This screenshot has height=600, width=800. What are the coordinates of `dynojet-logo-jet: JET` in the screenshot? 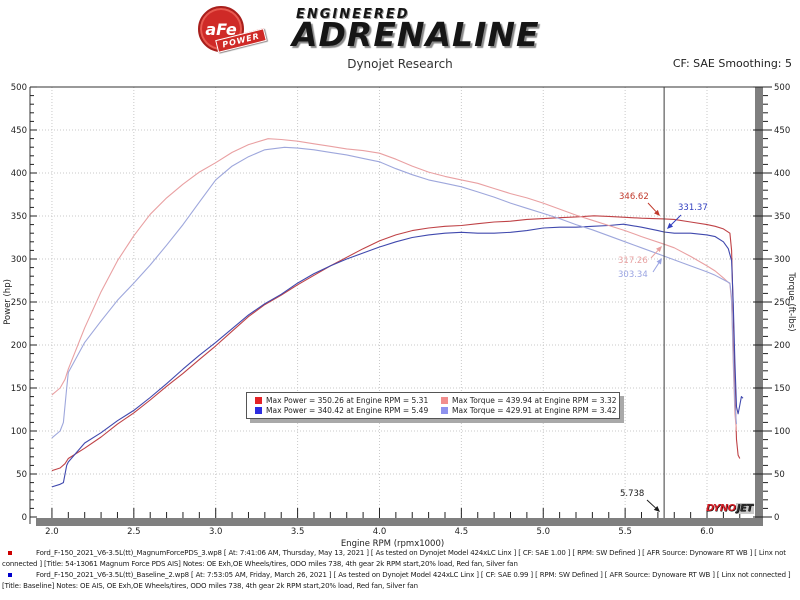 It's located at (744, 508).